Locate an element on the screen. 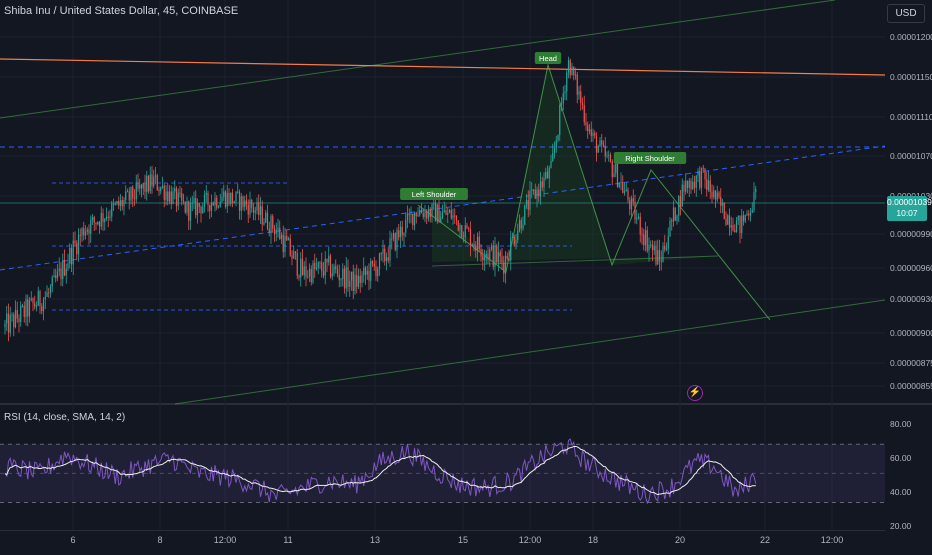 The image size is (932, 555). time-axis-label: 15 is located at coordinates (463, 540).